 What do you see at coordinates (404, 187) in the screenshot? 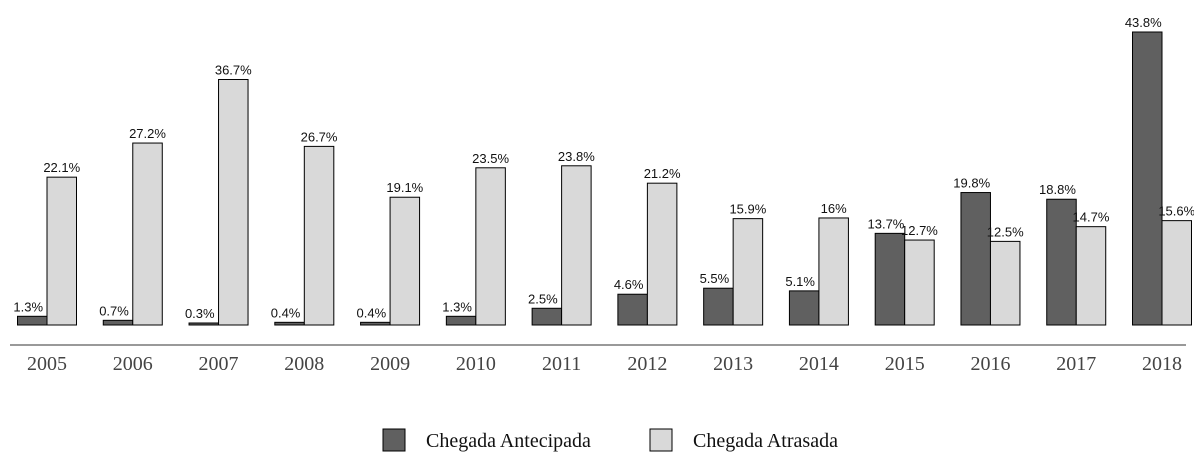
I see `value-label: 19.1%` at bounding box center [404, 187].